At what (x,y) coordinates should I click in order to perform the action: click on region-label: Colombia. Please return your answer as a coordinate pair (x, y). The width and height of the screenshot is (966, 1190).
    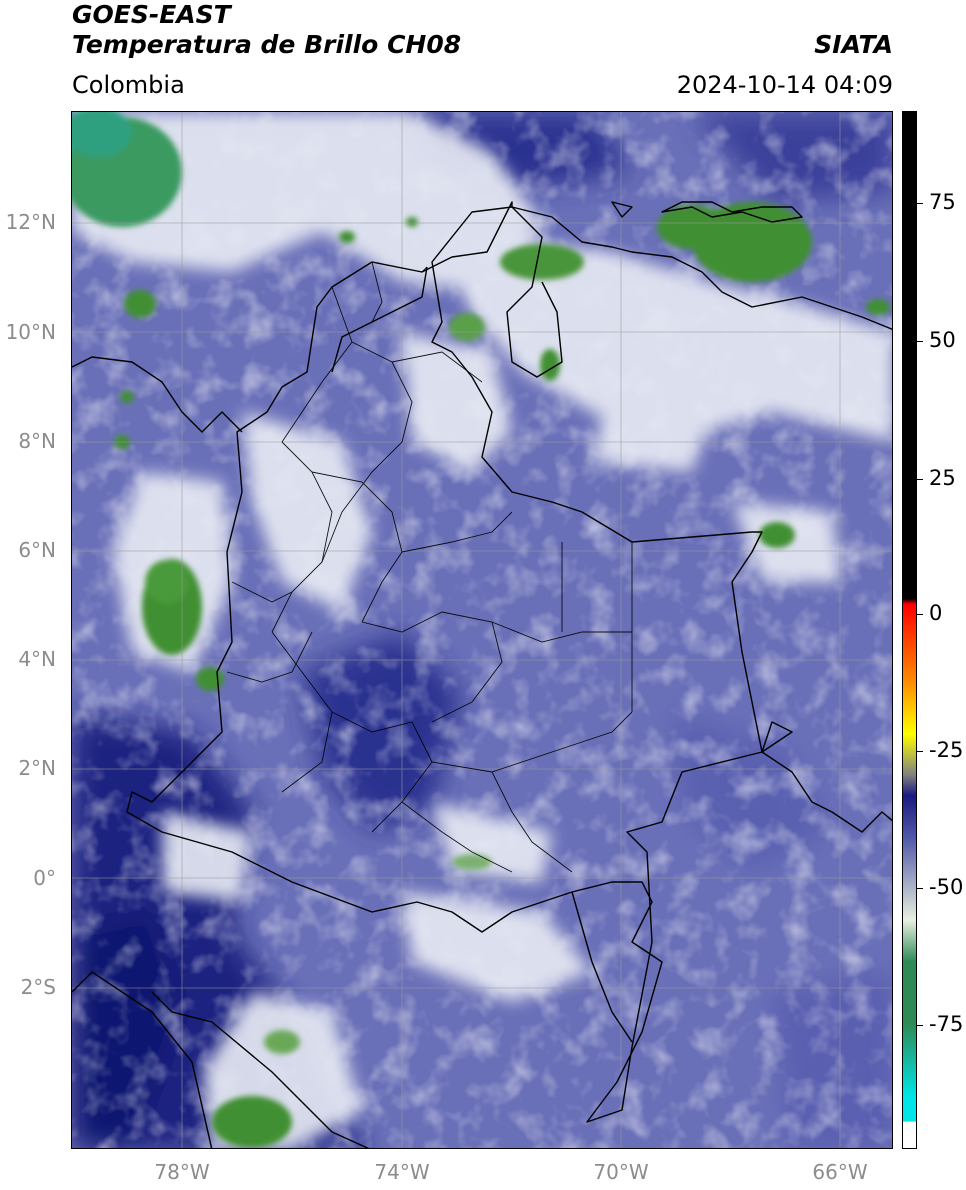
    Looking at the image, I should click on (128, 85).